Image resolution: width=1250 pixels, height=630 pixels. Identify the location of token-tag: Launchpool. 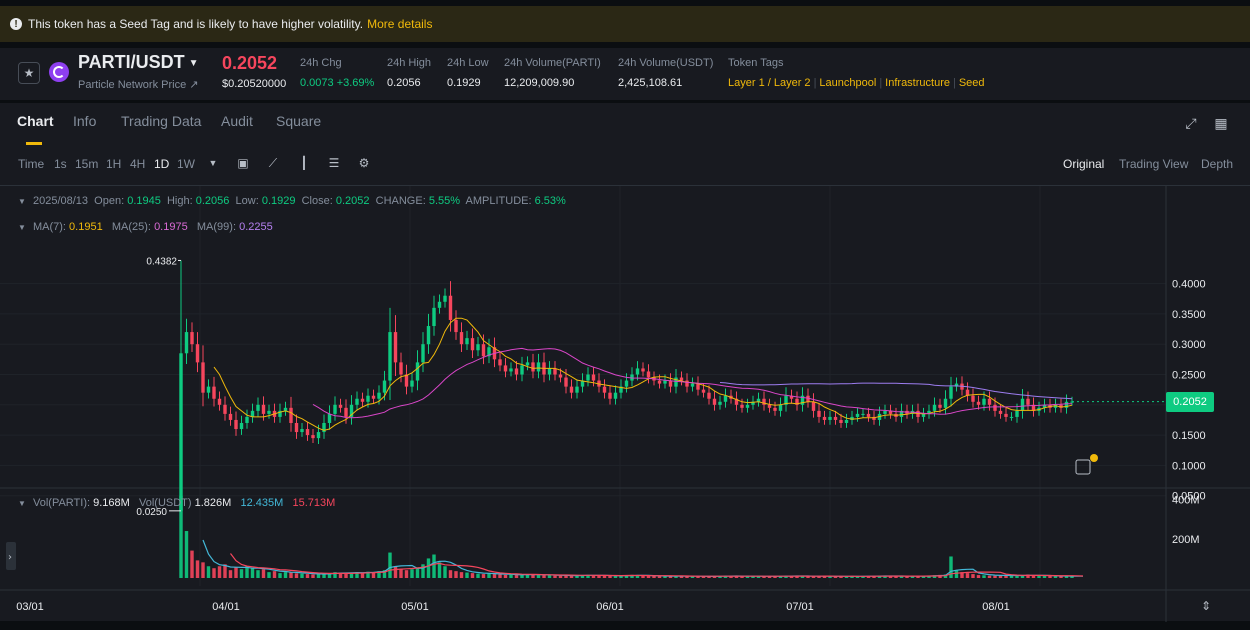
(848, 83).